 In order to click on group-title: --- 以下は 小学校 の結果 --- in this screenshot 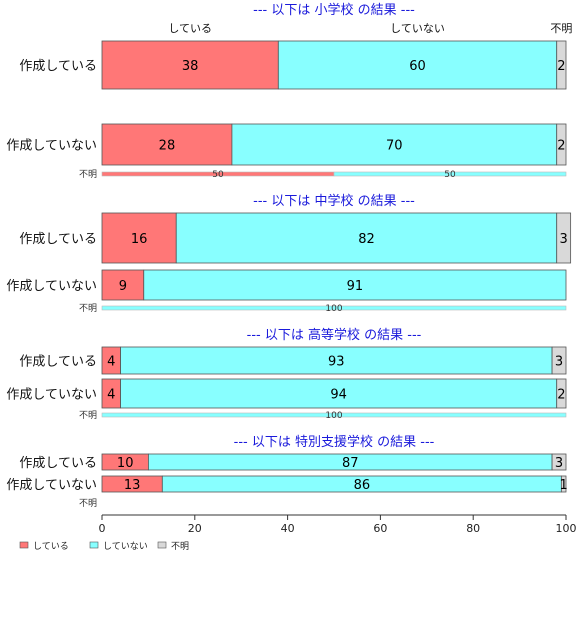, I will do `click(334, 10)`.